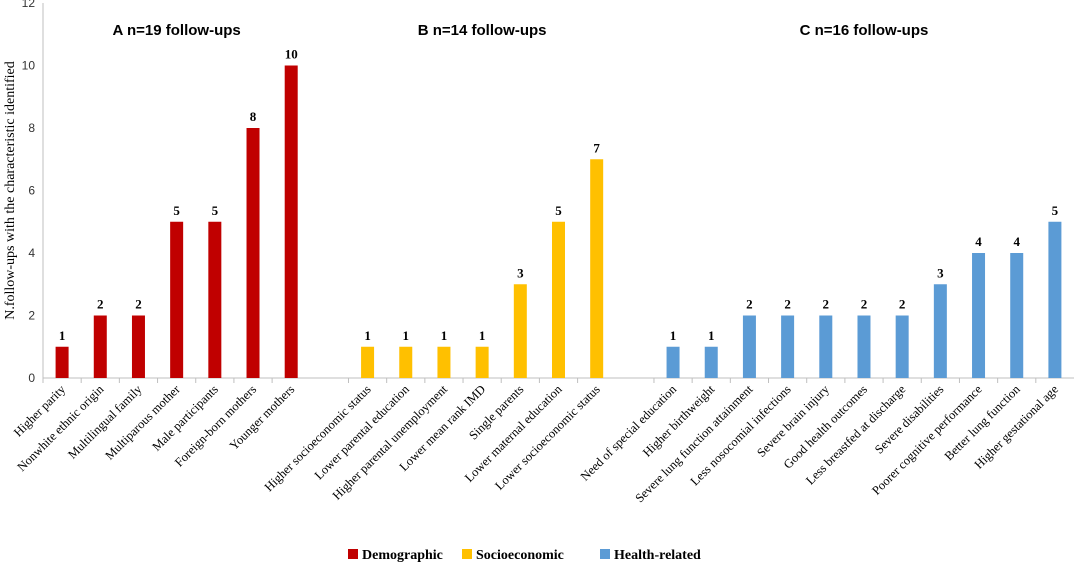 This screenshot has width=1084, height=565. What do you see at coordinates (29, 66) in the screenshot?
I see `y-tick-label: 10` at bounding box center [29, 66].